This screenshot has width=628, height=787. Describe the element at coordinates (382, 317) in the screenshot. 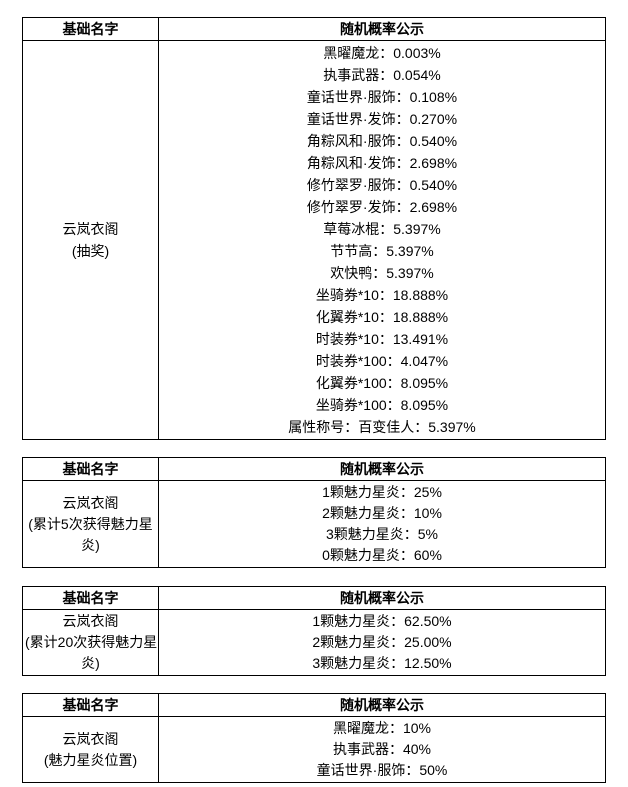

I see `probability-item: 化翼券*10：18.888%` at that location.